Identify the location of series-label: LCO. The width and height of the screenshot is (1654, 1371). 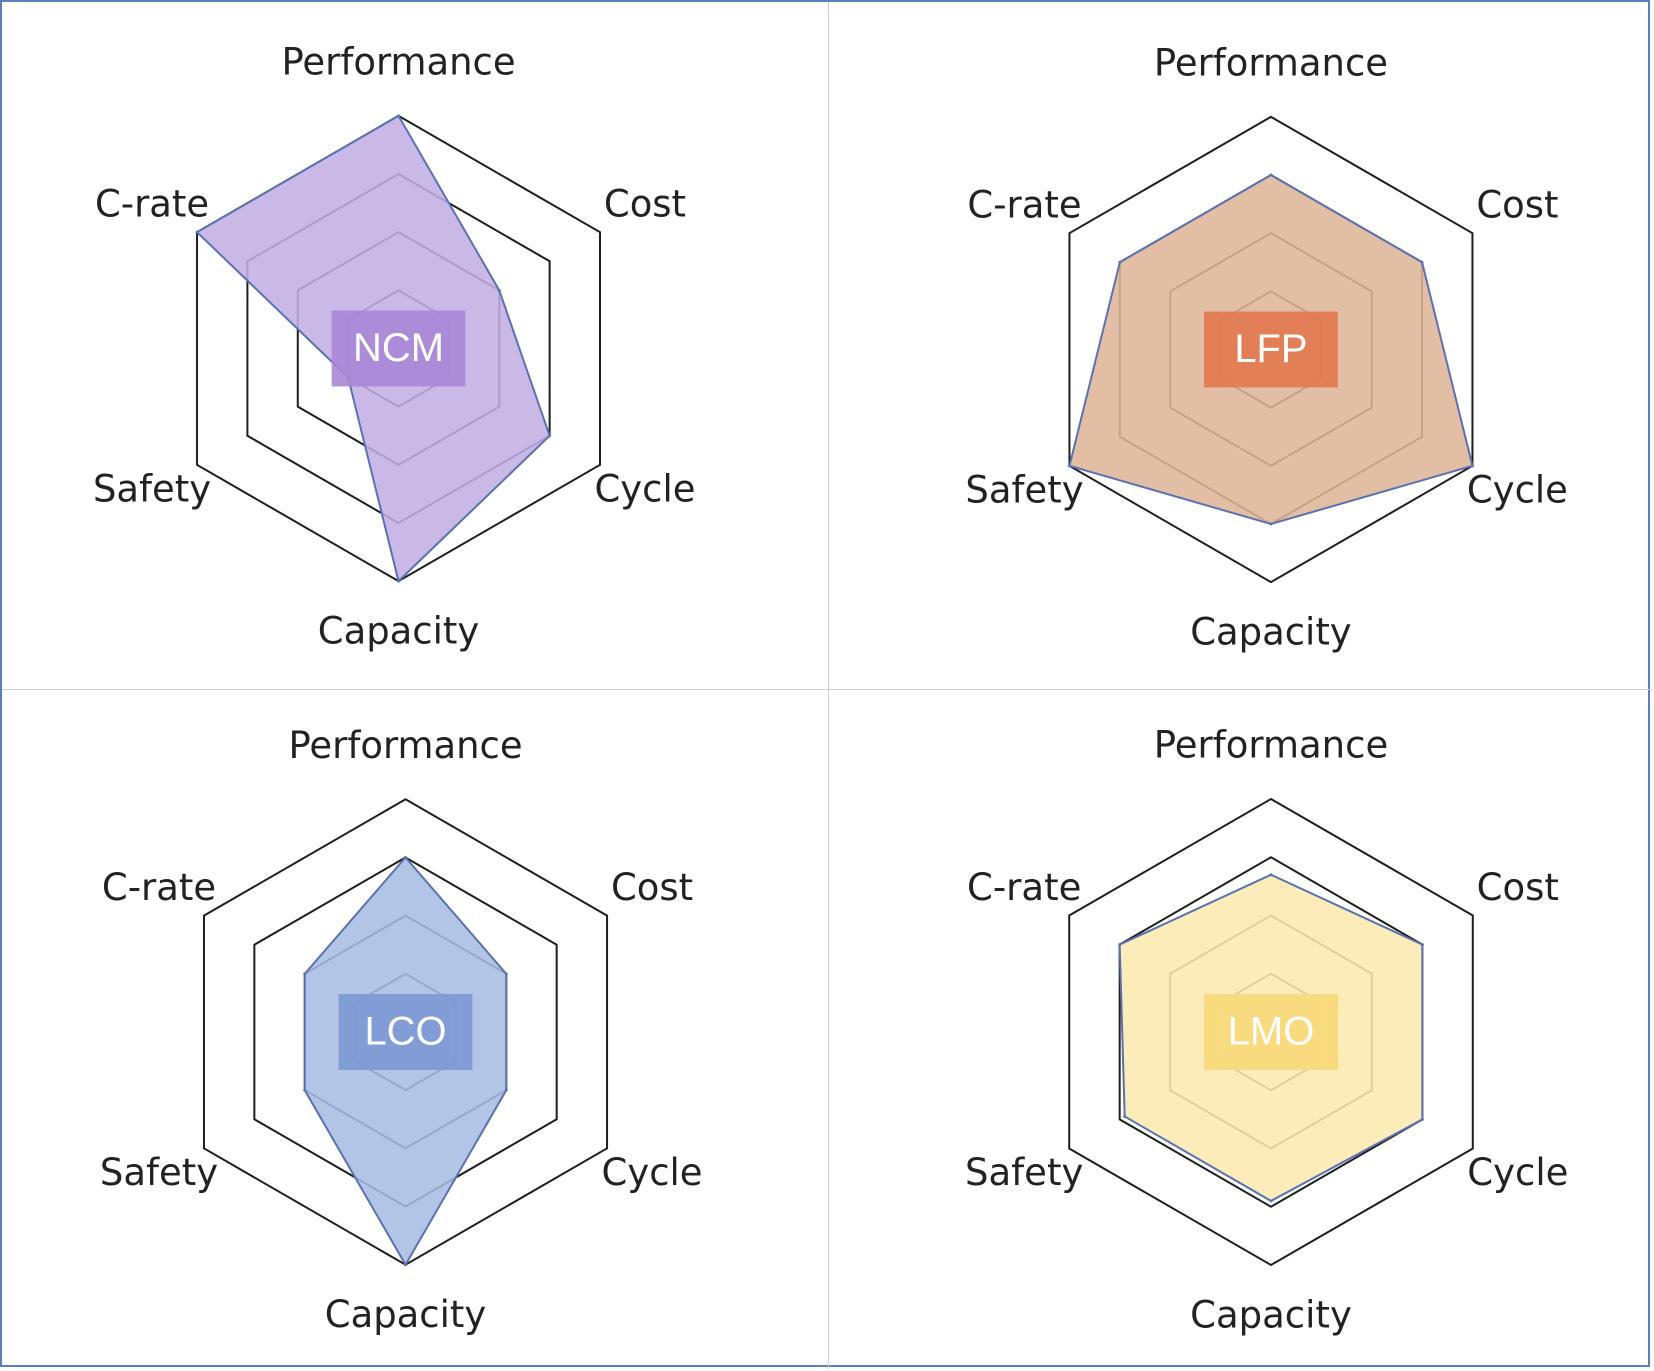
(405, 1032).